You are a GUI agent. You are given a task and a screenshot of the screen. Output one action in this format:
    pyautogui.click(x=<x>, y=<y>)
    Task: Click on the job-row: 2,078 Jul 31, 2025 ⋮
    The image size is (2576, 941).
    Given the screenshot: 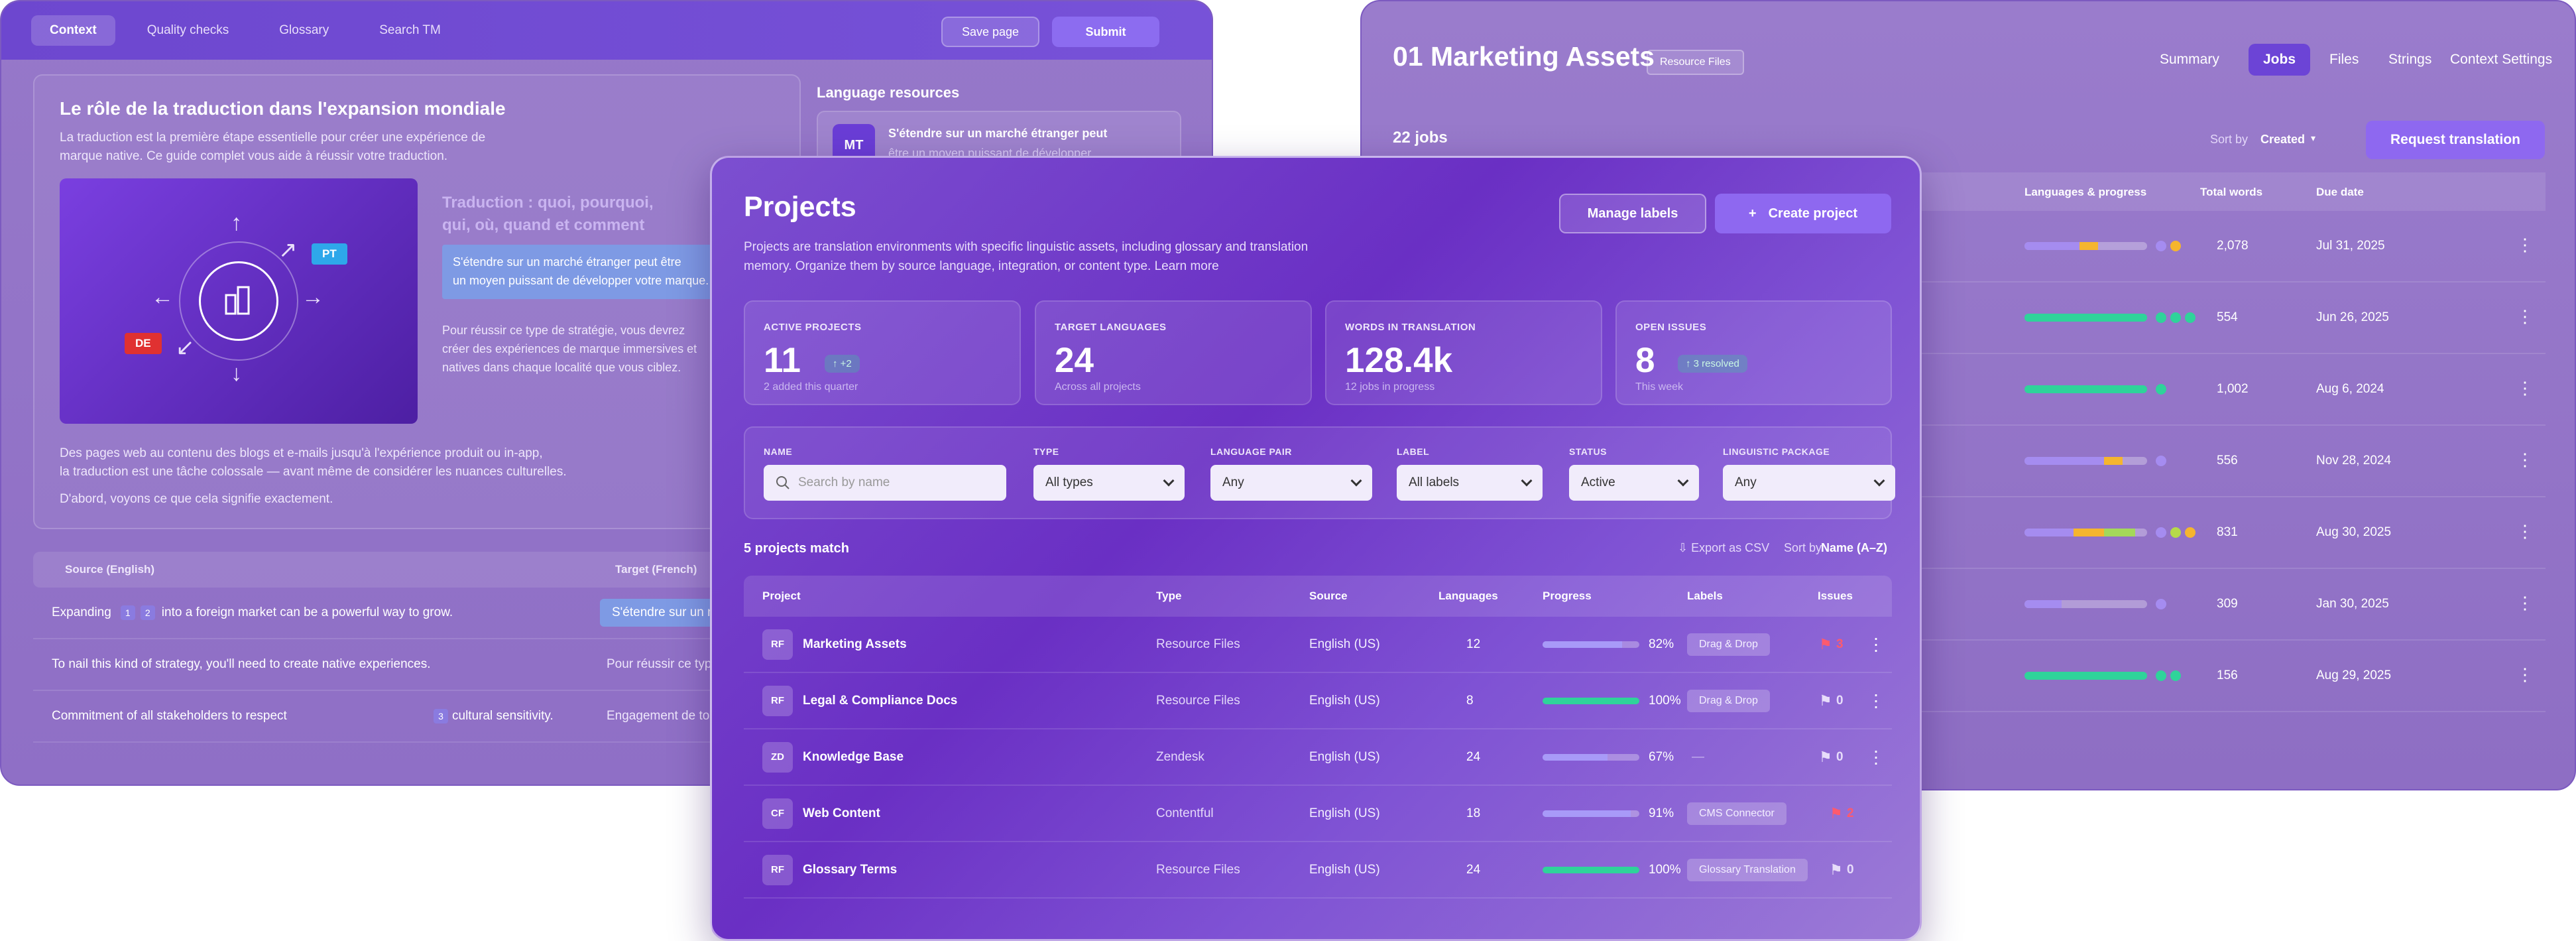 What is the action you would take?
    pyautogui.click(x=1954, y=246)
    